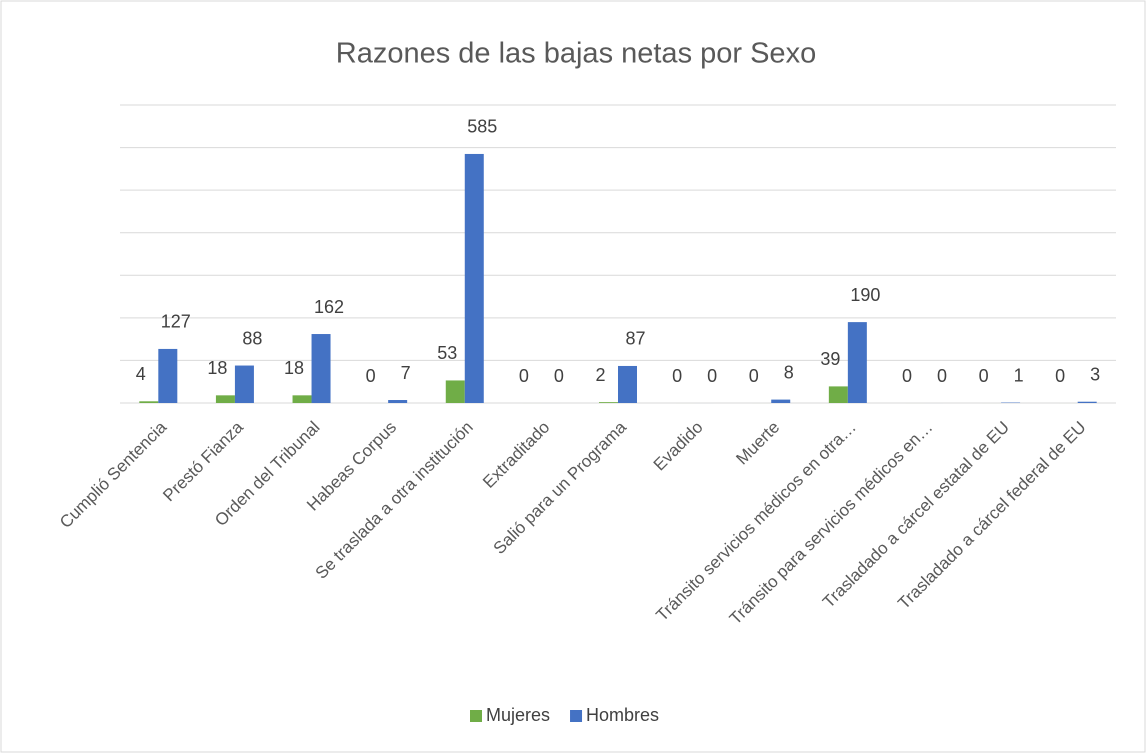 Image resolution: width=1146 pixels, height=753 pixels. I want to click on data-label: 127, so click(176, 322).